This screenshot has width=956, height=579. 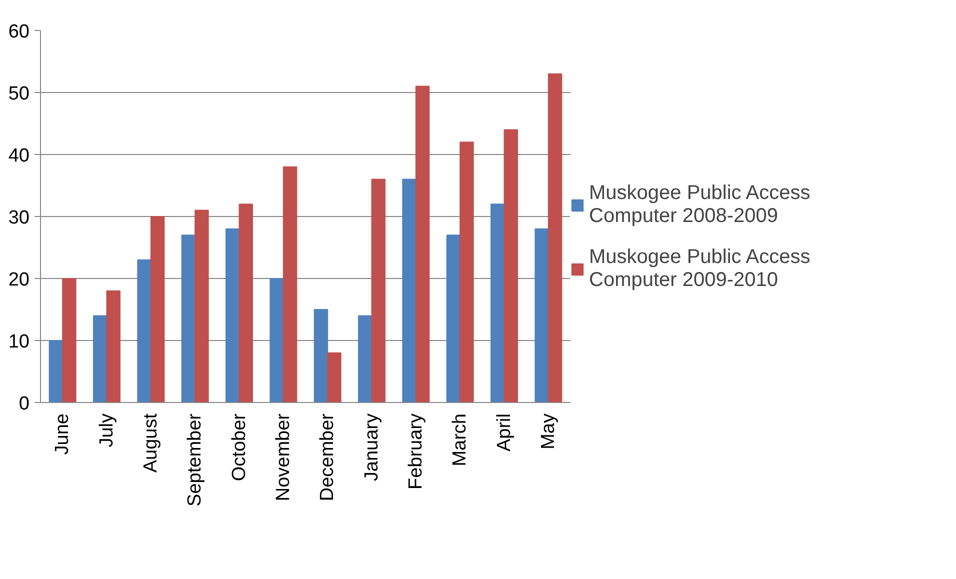 What do you see at coordinates (19, 156) in the screenshot?
I see `y-tick-label: 40` at bounding box center [19, 156].